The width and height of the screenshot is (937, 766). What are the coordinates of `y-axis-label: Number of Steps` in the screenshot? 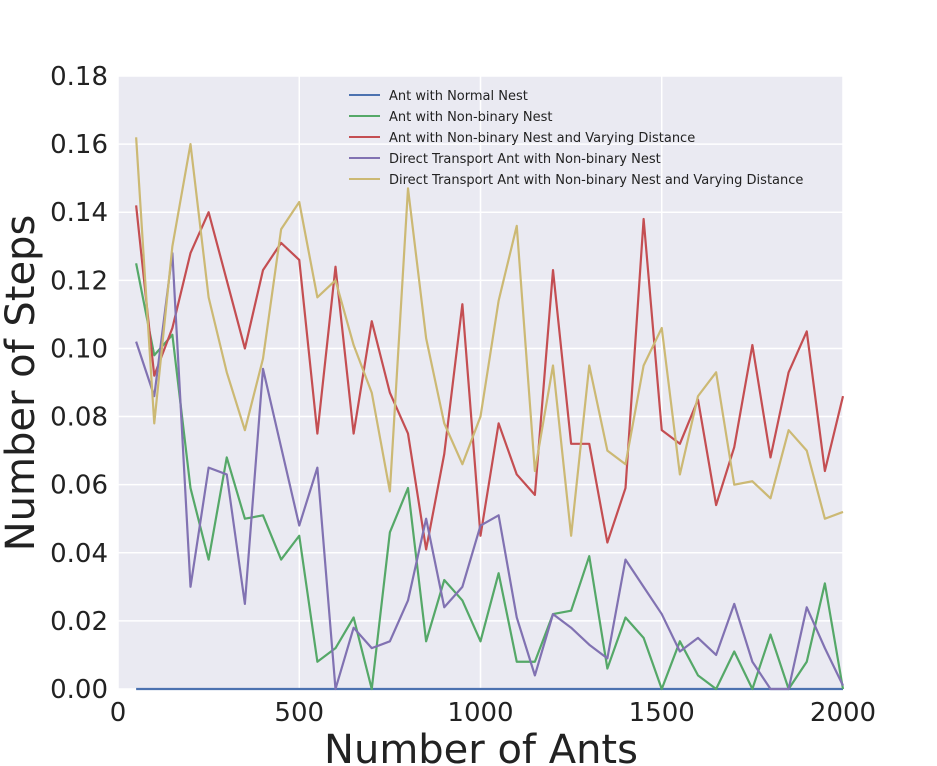 It's located at (22, 383).